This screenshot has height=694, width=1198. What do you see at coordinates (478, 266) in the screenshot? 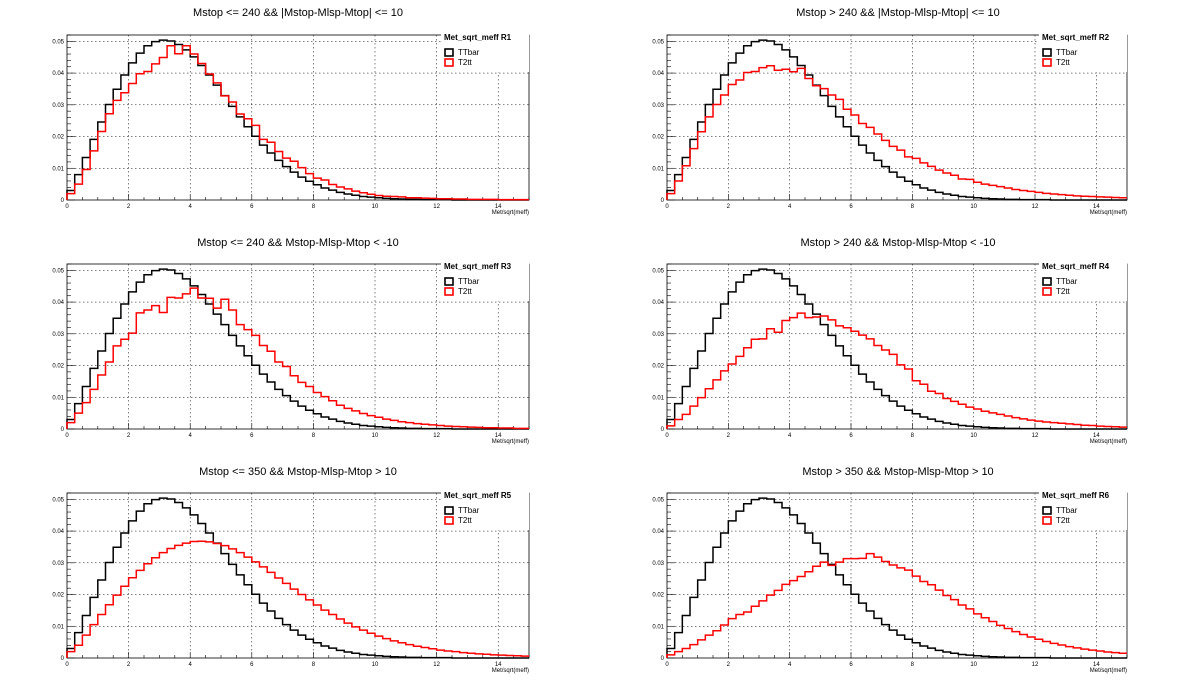
I see `legend-title: Met_sqrt_meff R3` at bounding box center [478, 266].